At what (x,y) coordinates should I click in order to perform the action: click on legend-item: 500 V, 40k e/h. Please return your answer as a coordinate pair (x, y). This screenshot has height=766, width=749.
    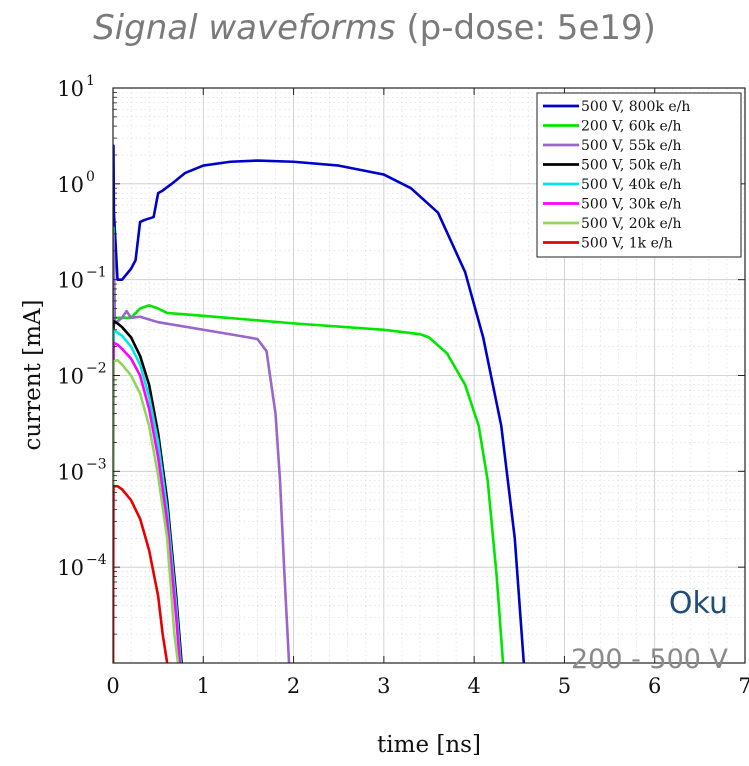
    Looking at the image, I should click on (612, 185).